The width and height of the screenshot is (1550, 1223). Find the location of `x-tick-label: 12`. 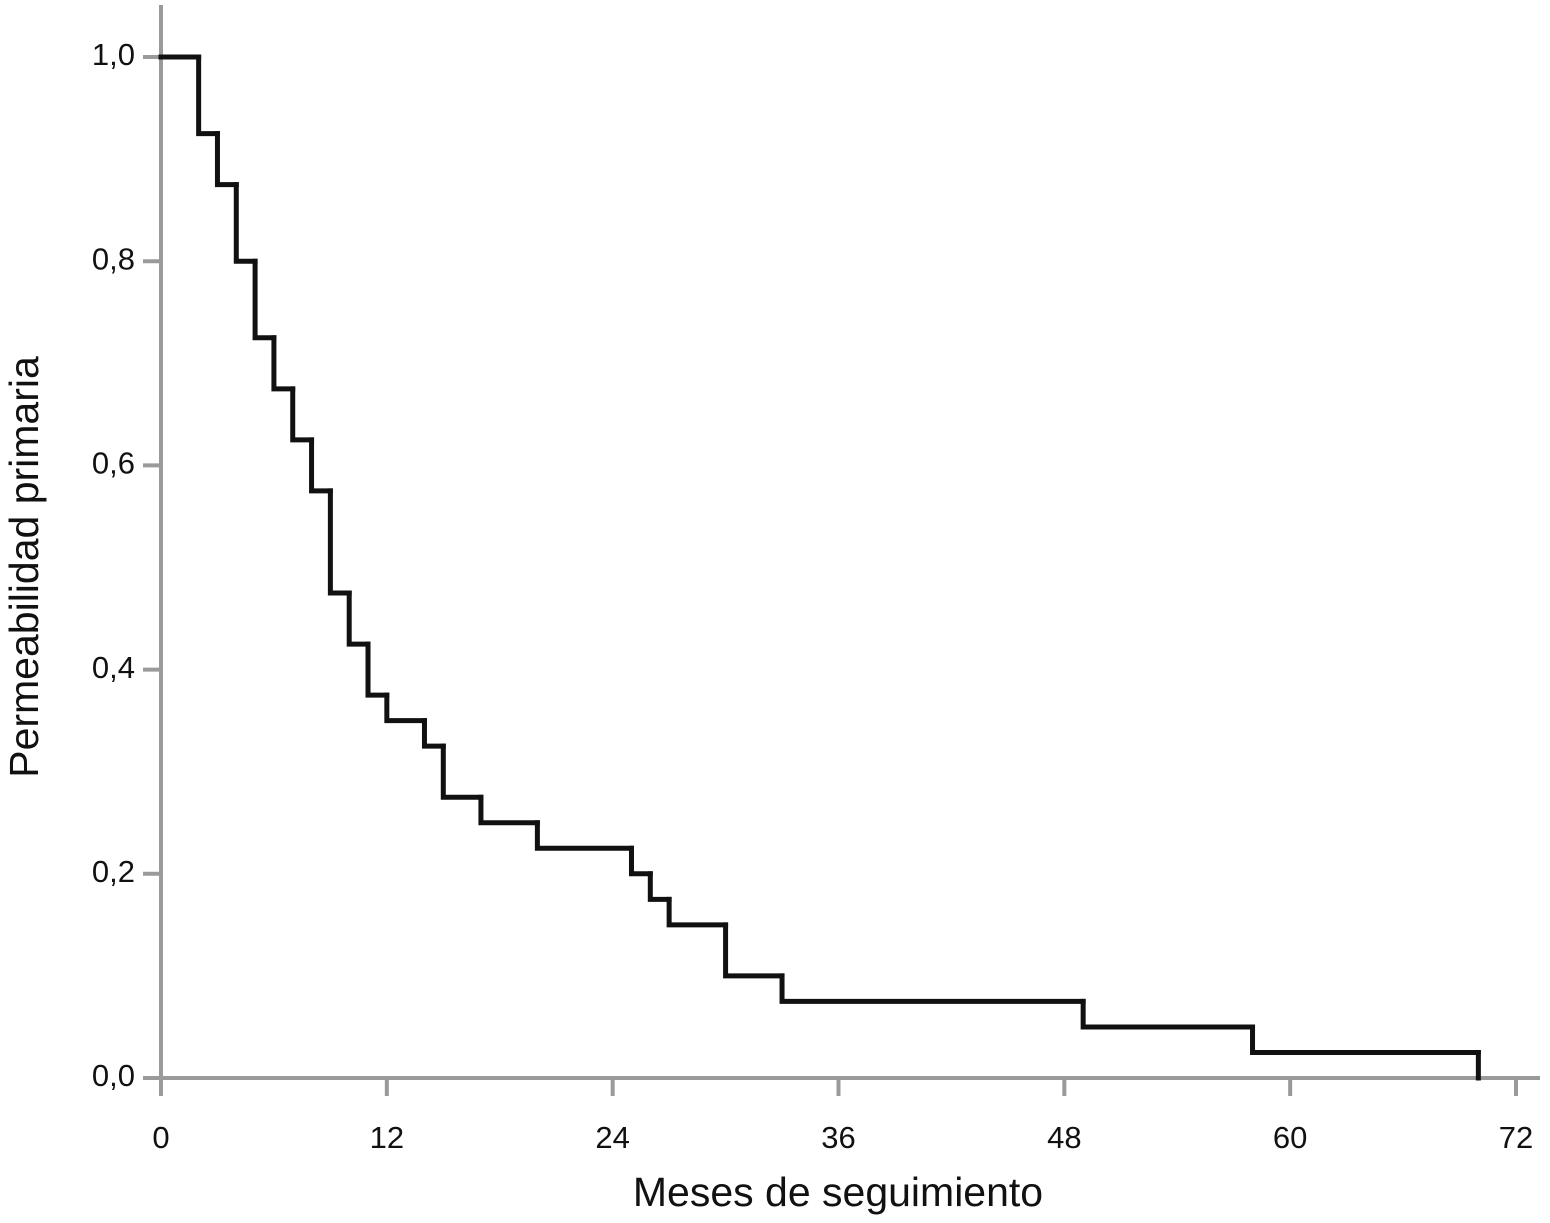

x-tick-label: 12 is located at coordinates (387, 1137).